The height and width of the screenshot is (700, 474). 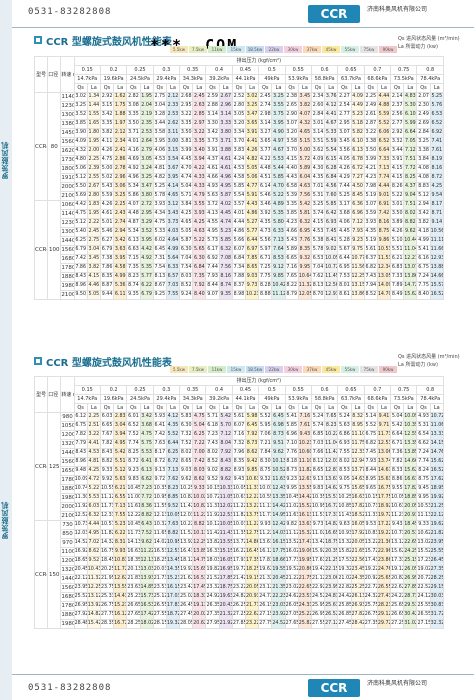 What do you see at coordinates (133, 498) in the screenshot?
I see `cell-qs: 11.00` at bounding box center [133, 498].